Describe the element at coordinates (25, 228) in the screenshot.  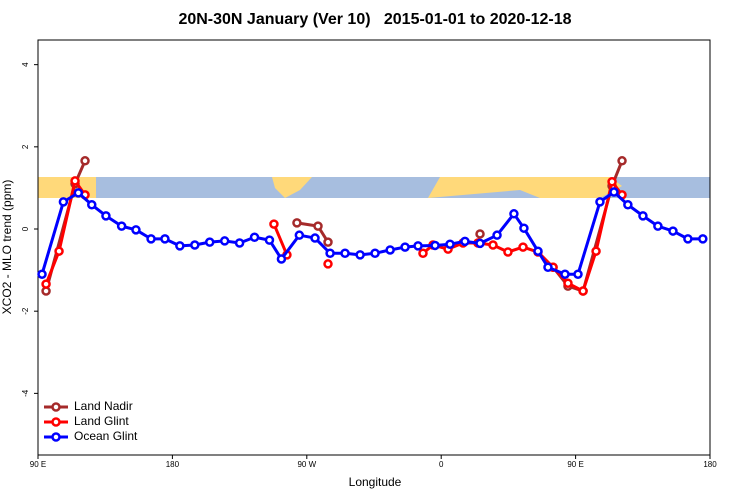
I see `y-tick-label: 0` at that location.